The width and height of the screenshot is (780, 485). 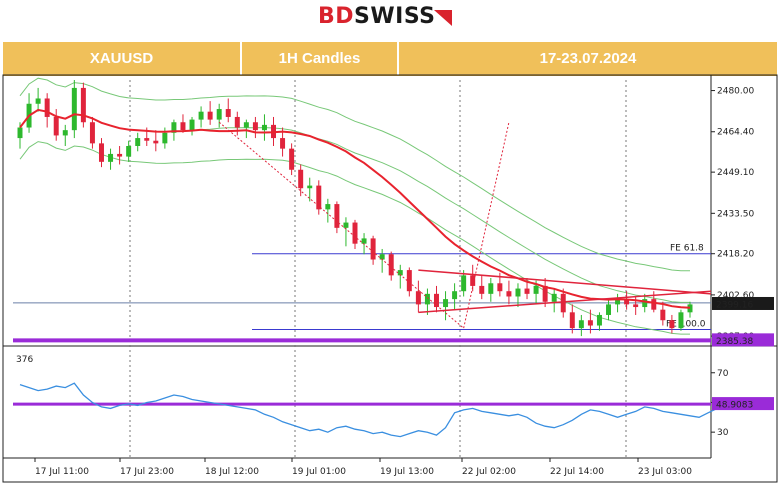 I want to click on brand-wordmark: BDSWISS, so click(x=377, y=16).